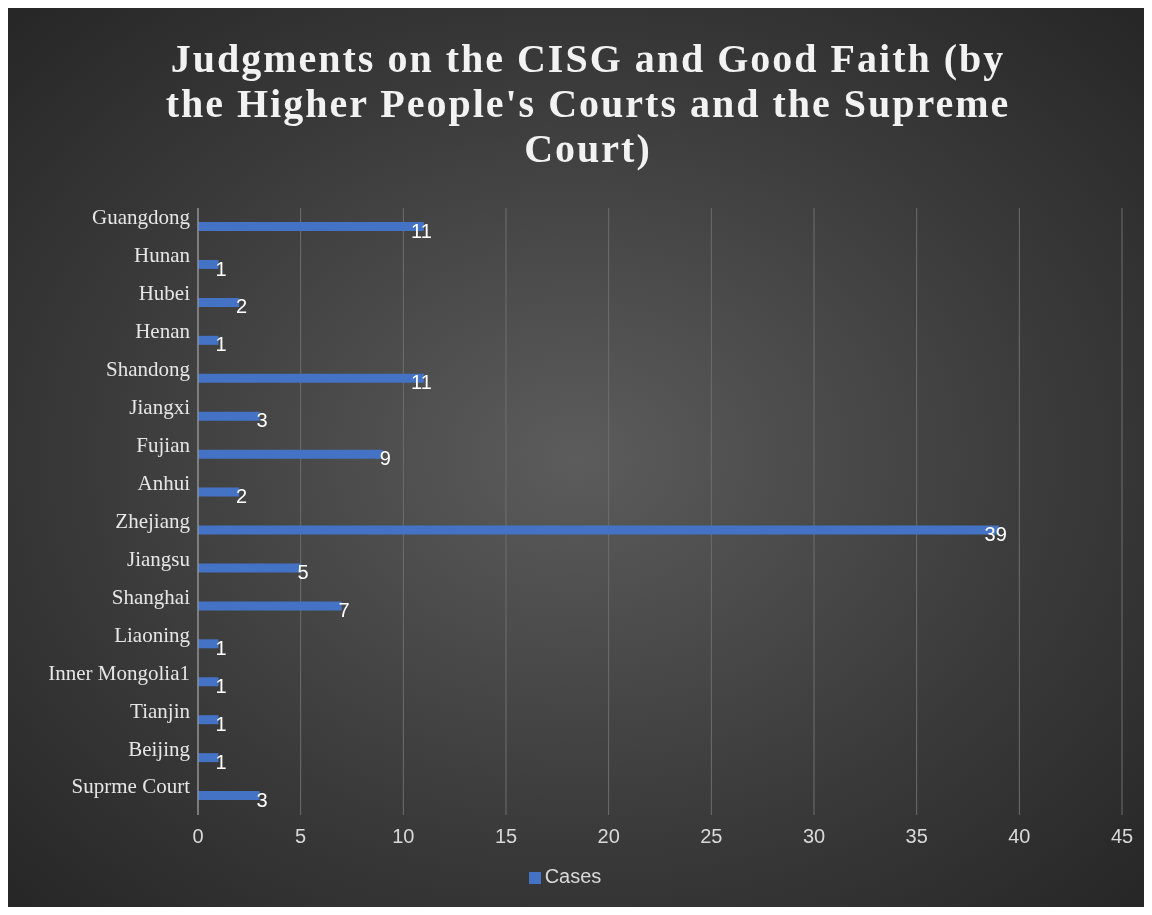 The width and height of the screenshot is (1152, 915). Describe the element at coordinates (814, 836) in the screenshot. I see `x-tick-label: 30` at that location.